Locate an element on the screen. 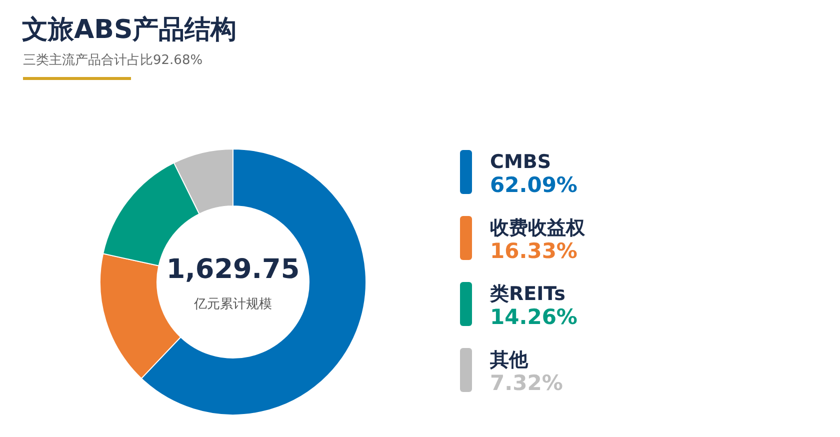 The width and height of the screenshot is (840, 437). legend-label: CMBS is located at coordinates (521, 162).